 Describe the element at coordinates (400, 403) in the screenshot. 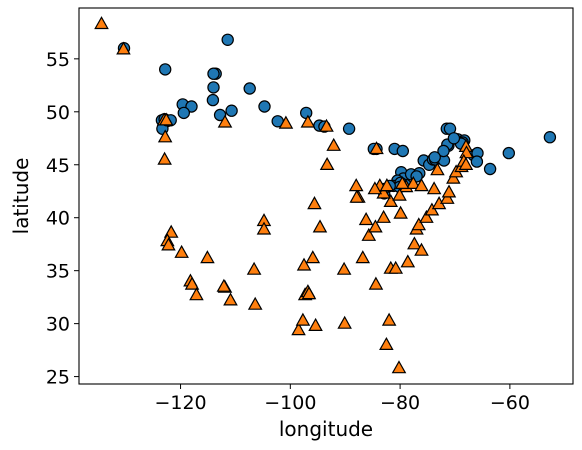

I see `x-tick-label-2: −80` at that location.